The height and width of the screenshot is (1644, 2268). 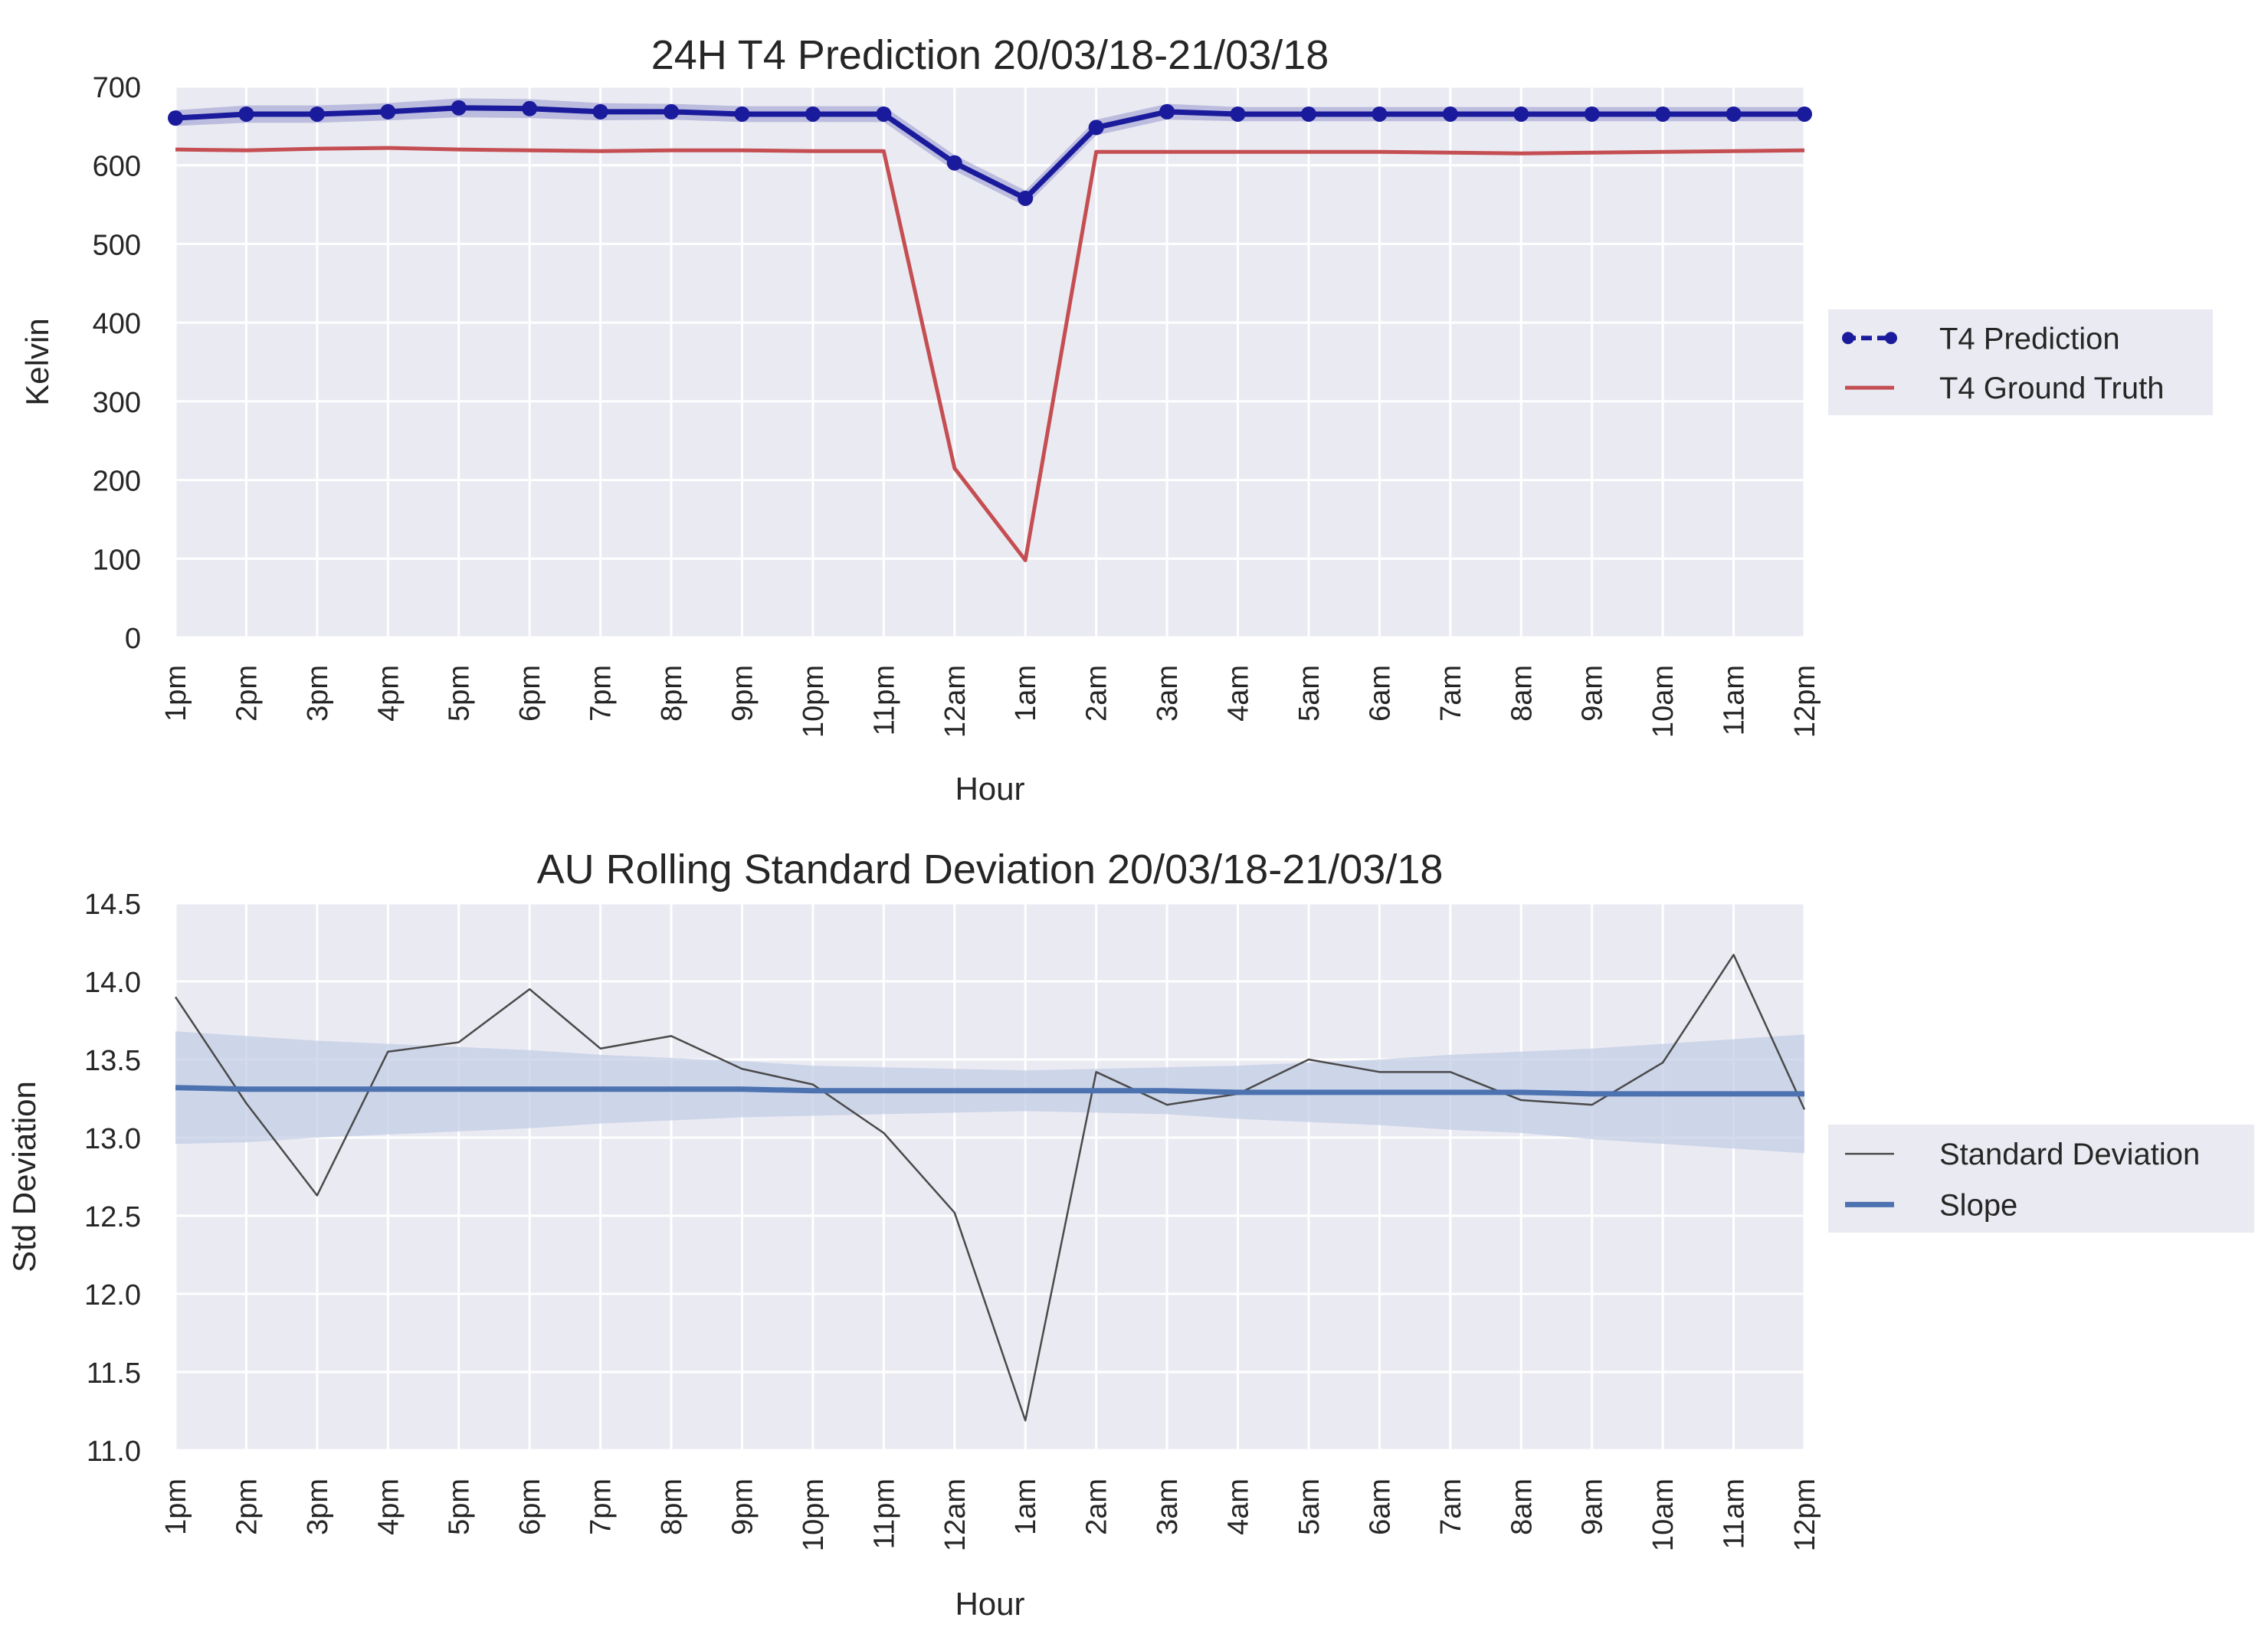 I want to click on y-tick-label: 200, so click(x=117, y=482).